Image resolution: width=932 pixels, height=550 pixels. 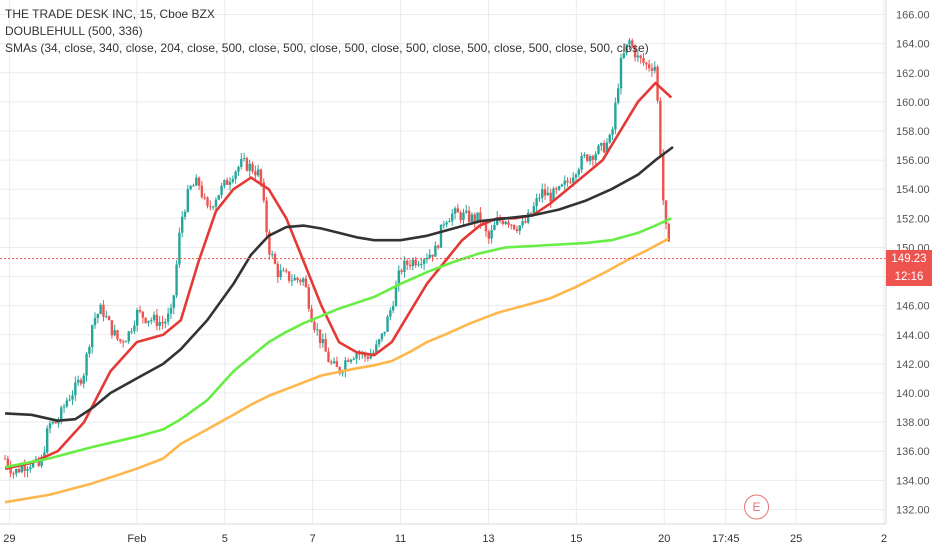 What do you see at coordinates (110, 14) in the screenshot?
I see `symbol-title: THE TRADE DESK INC, 15, Cboe BZX` at bounding box center [110, 14].